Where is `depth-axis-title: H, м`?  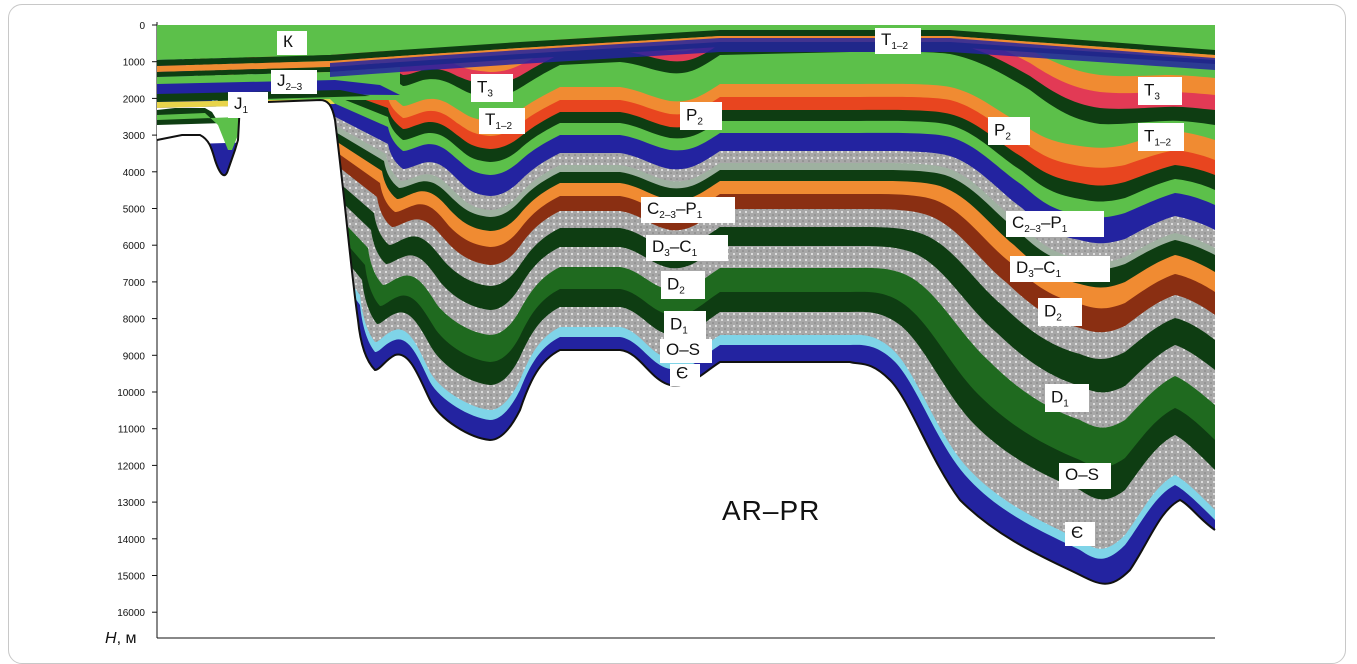 depth-axis-title: H, м is located at coordinates (120, 638).